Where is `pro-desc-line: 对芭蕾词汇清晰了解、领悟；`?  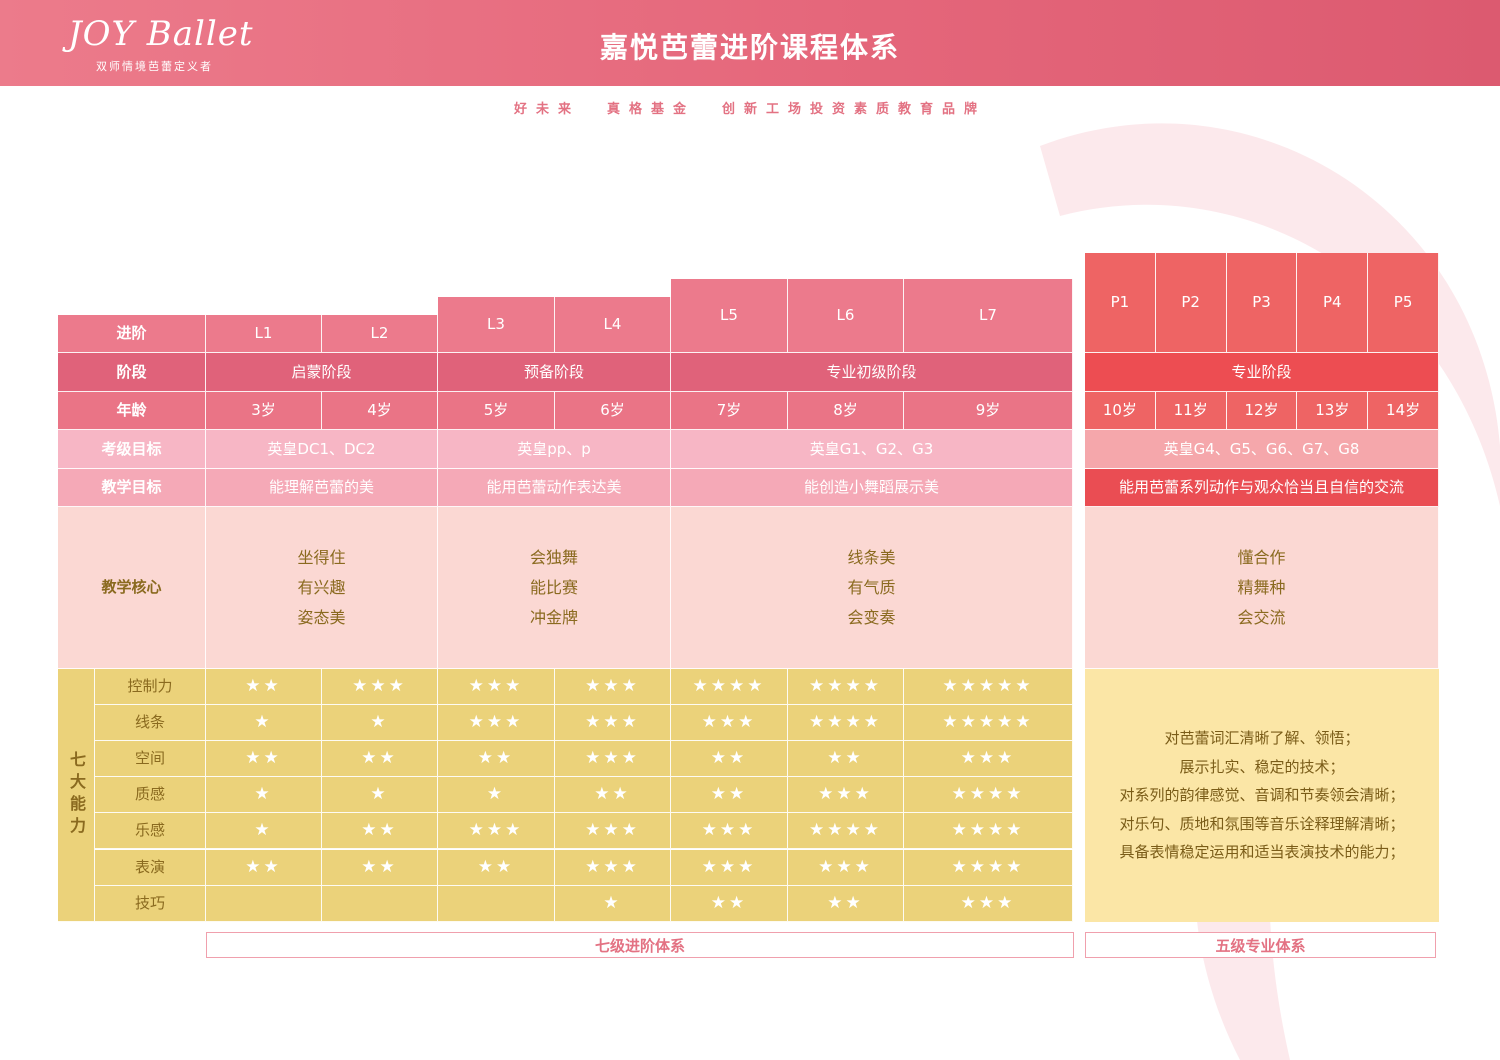 pro-desc-line: 对芭蕾词汇清晰了解、领悟； is located at coordinates (1262, 738).